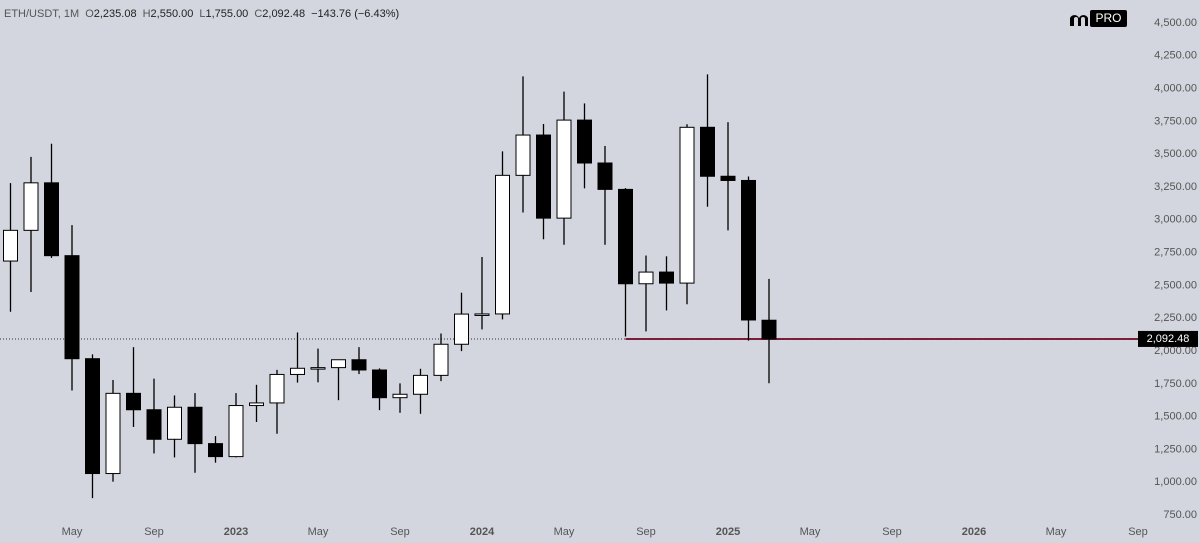 The width and height of the screenshot is (1200, 543). Describe the element at coordinates (226, 14) in the screenshot. I see `low-value: 1,755.00` at that location.